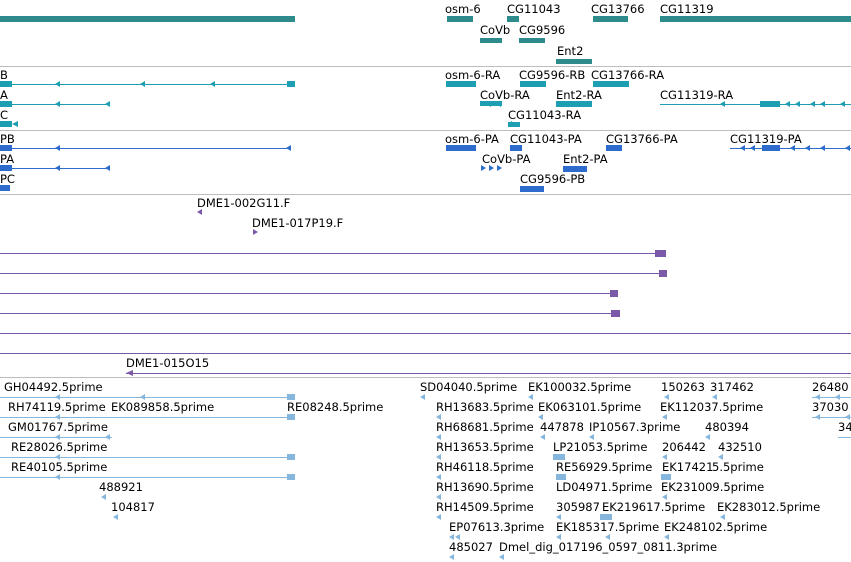  What do you see at coordinates (471, 547) in the screenshot?
I see `est-label: 485027` at bounding box center [471, 547].